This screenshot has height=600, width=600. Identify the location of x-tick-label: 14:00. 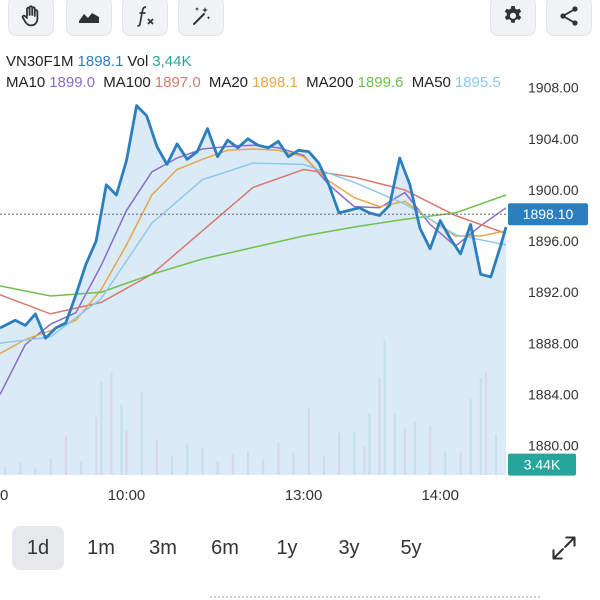
(440, 495).